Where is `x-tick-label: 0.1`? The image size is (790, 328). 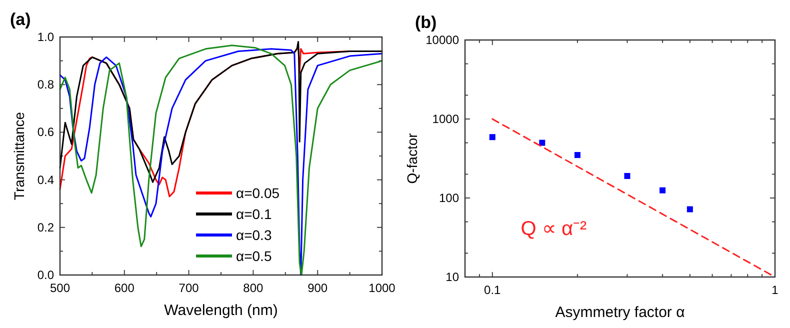 x-tick-label: 0.1 is located at coordinates (493, 290).